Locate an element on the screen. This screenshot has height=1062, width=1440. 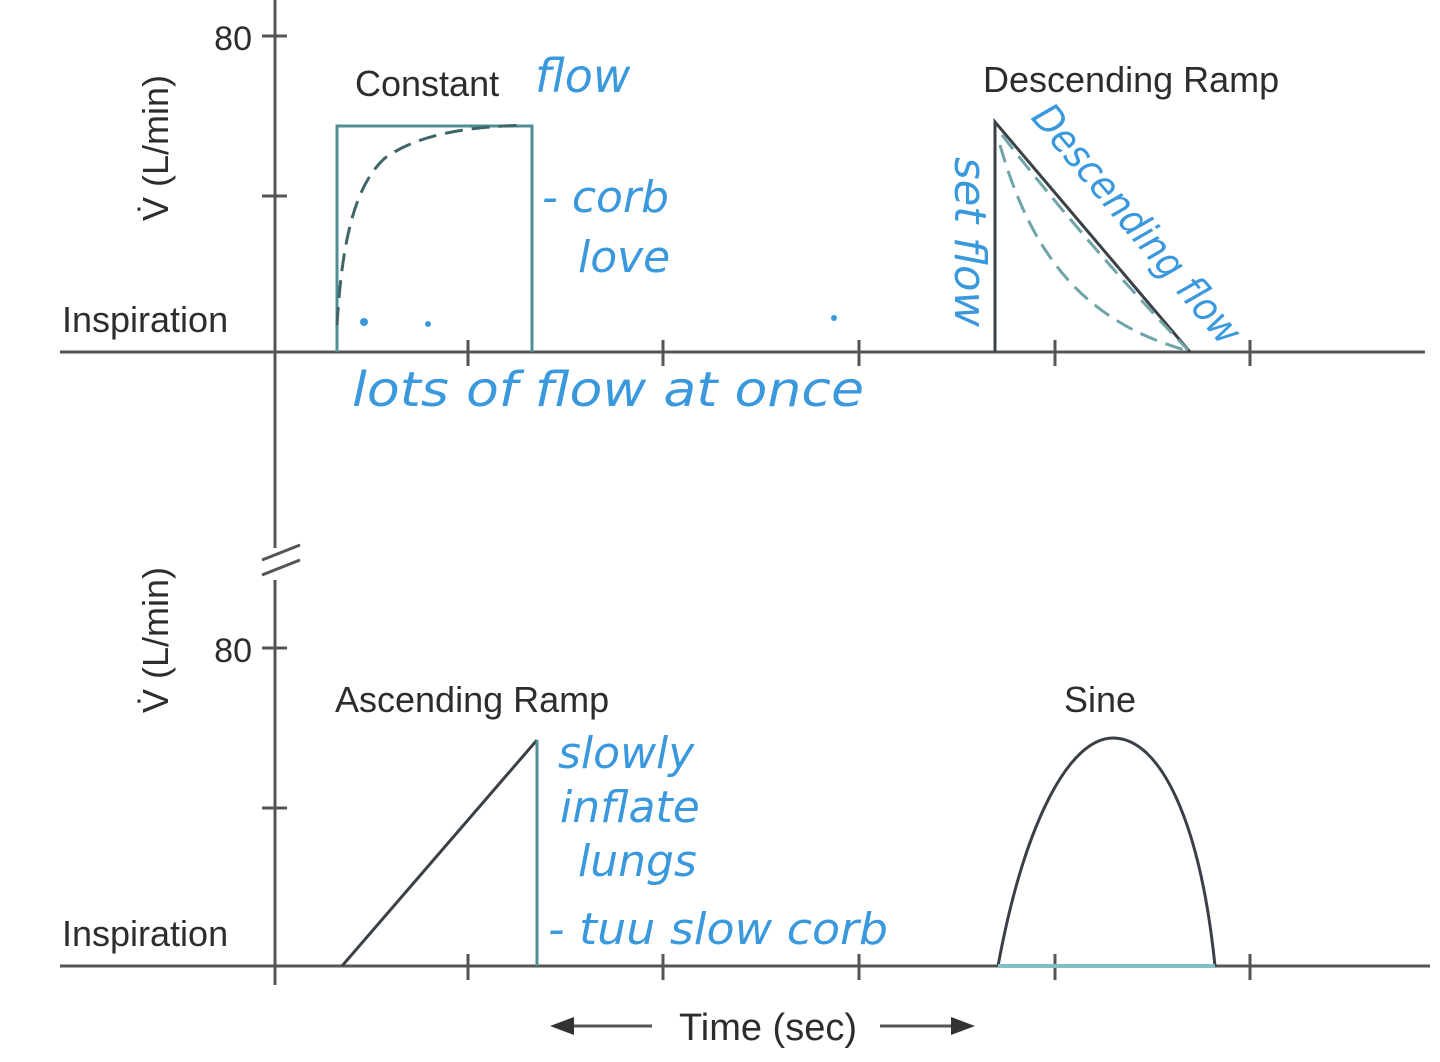
note-constant-flow: flow is located at coordinates (583, 76).